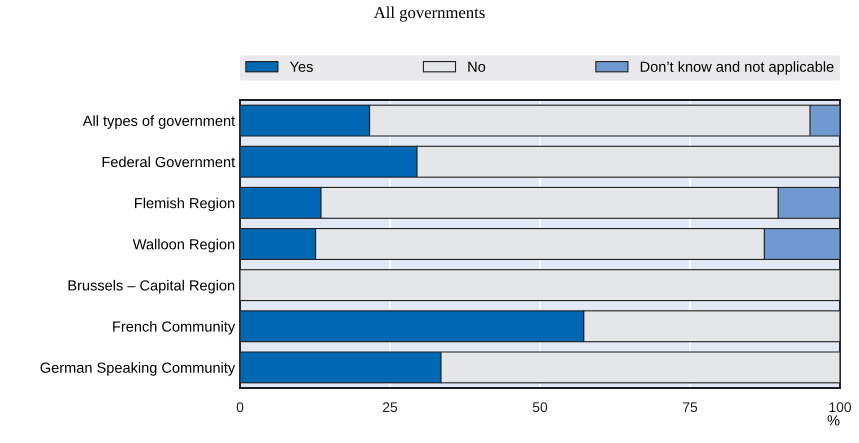 The image size is (859, 443). I want to click on y-tick-label: Brussels – Capital Region, so click(151, 287).